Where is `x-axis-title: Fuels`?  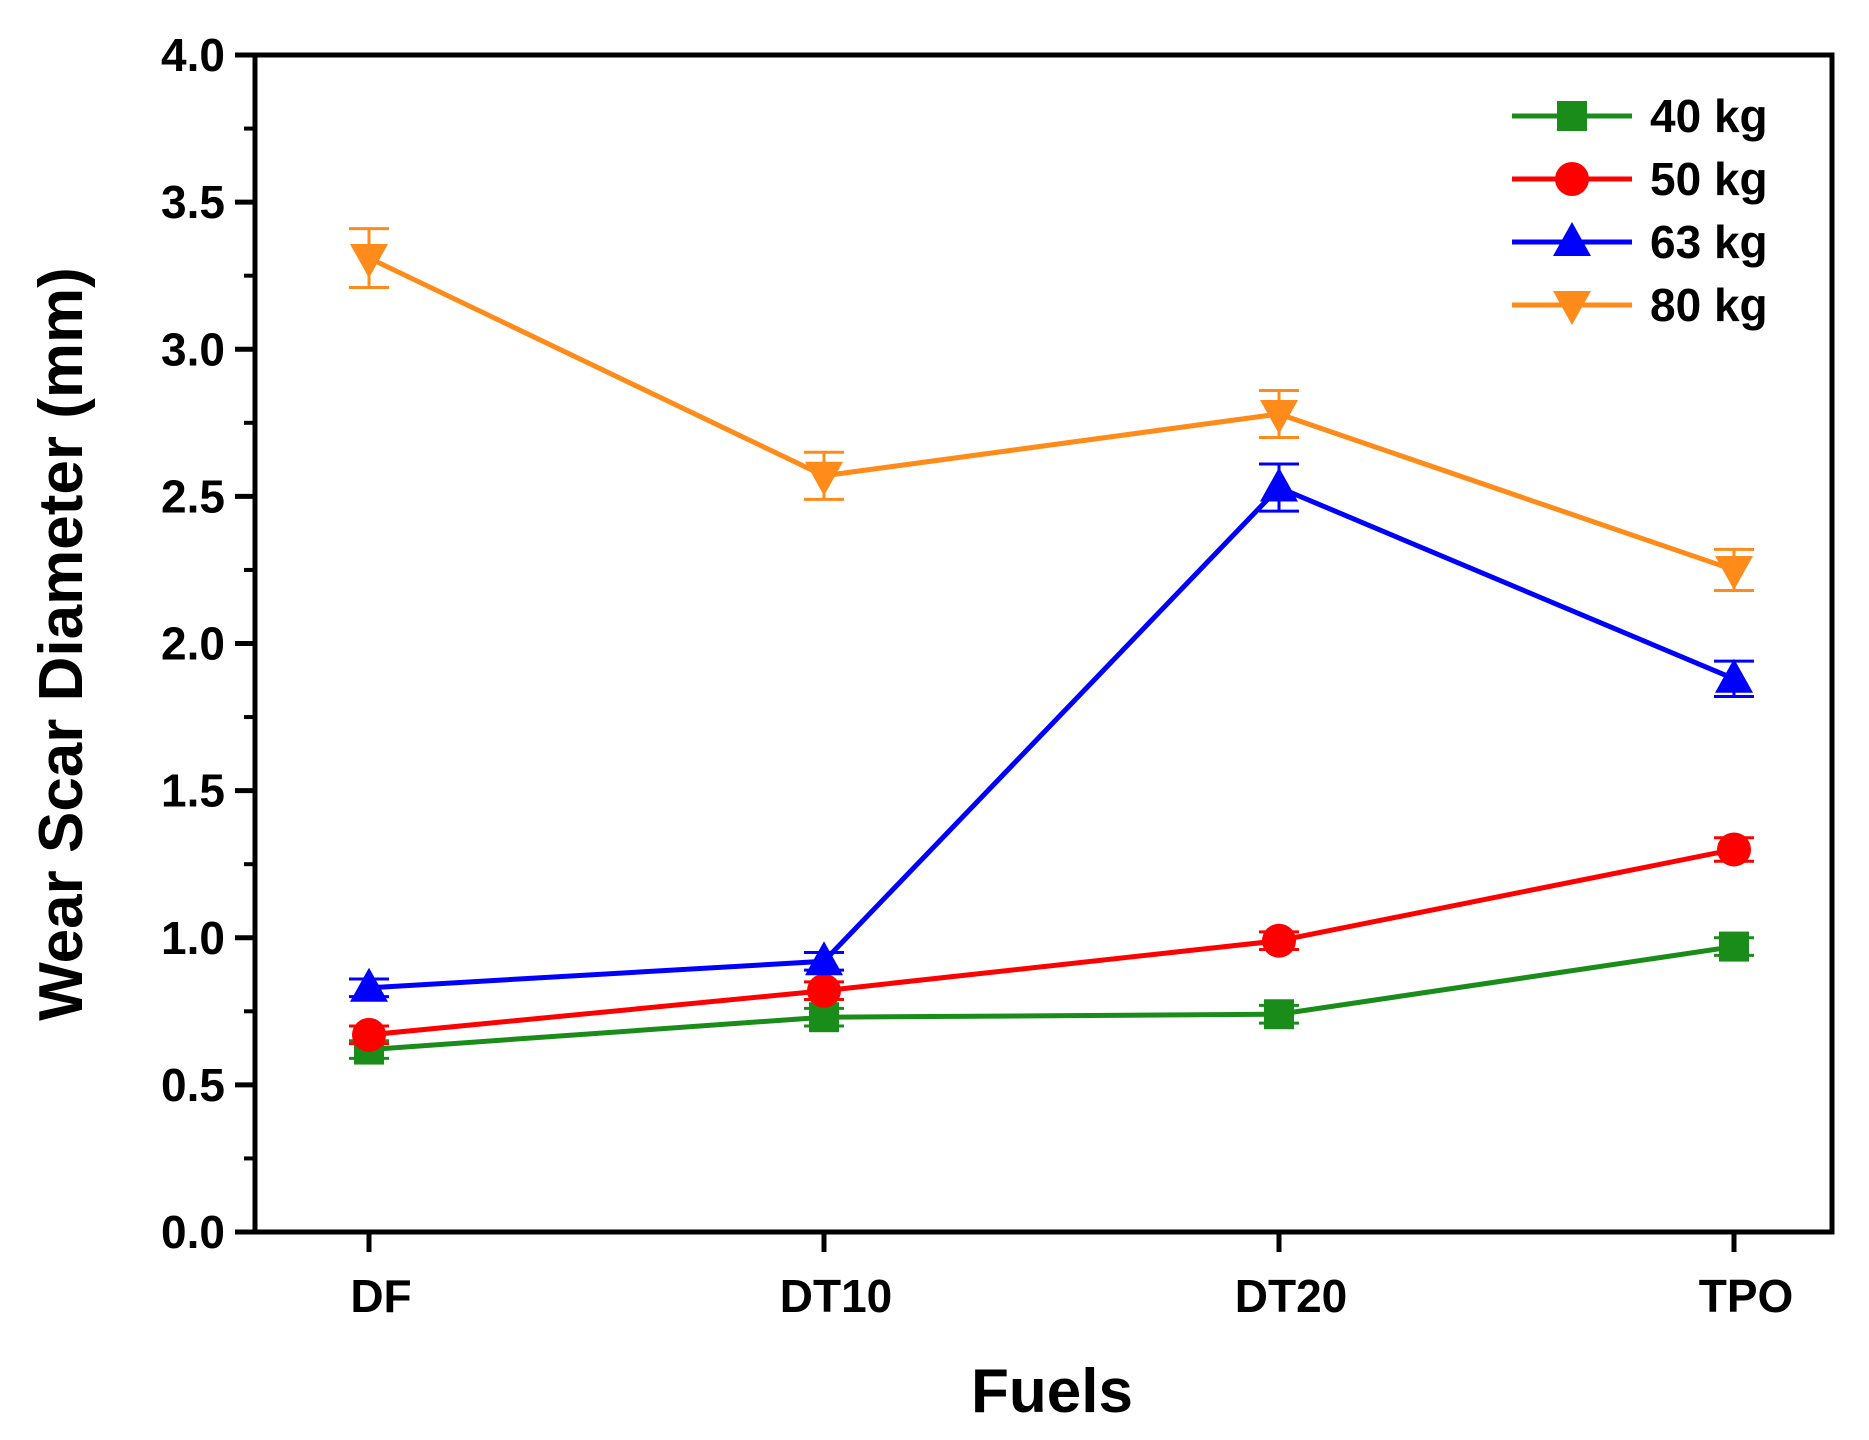
x-axis-title: Fuels is located at coordinates (1052, 1391).